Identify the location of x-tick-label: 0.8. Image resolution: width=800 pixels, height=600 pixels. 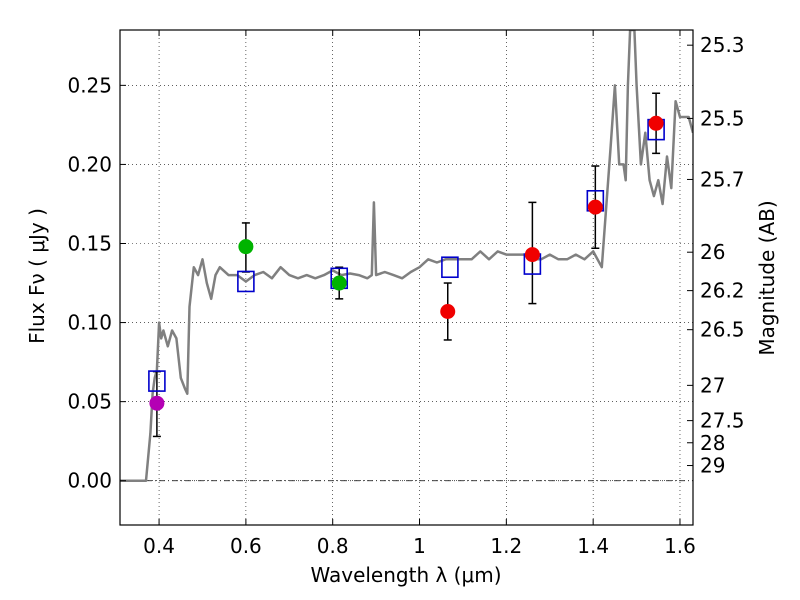
(333, 546).